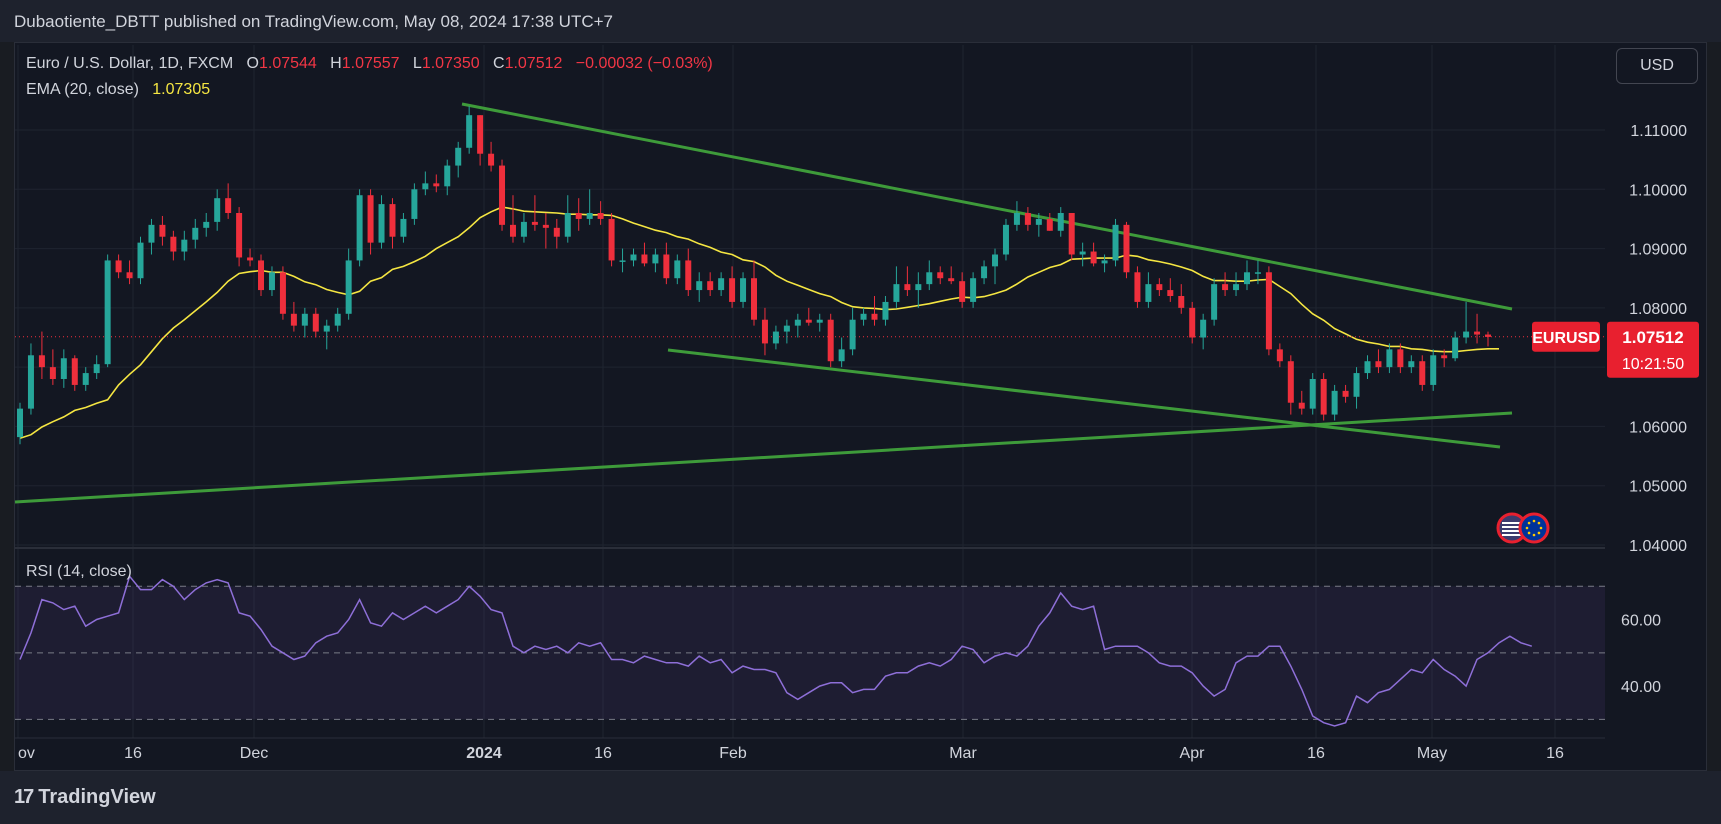 The height and width of the screenshot is (824, 1721). Describe the element at coordinates (733, 753) in the screenshot. I see `time-tick-label: Feb` at that location.